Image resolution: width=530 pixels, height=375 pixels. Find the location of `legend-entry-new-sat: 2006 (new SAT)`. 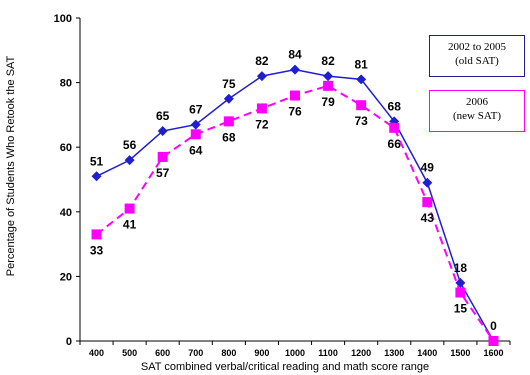

legend-entry-new-sat: 2006 (new SAT) is located at coordinates (477, 111).